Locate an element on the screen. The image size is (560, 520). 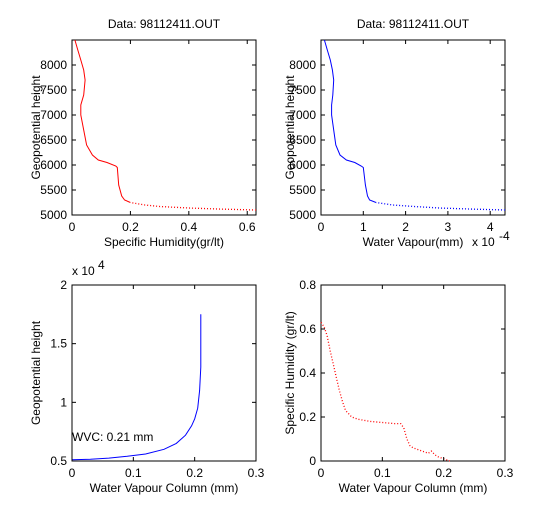
x-axis-label: Water Vapour(mm) is located at coordinates (413, 242).